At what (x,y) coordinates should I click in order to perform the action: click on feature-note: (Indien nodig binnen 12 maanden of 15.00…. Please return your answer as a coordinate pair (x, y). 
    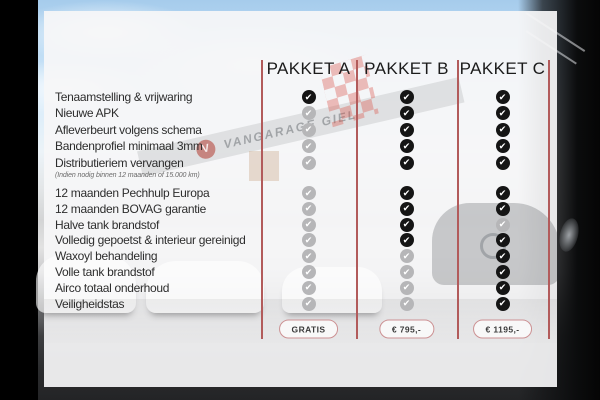
    Looking at the image, I should click on (127, 175).